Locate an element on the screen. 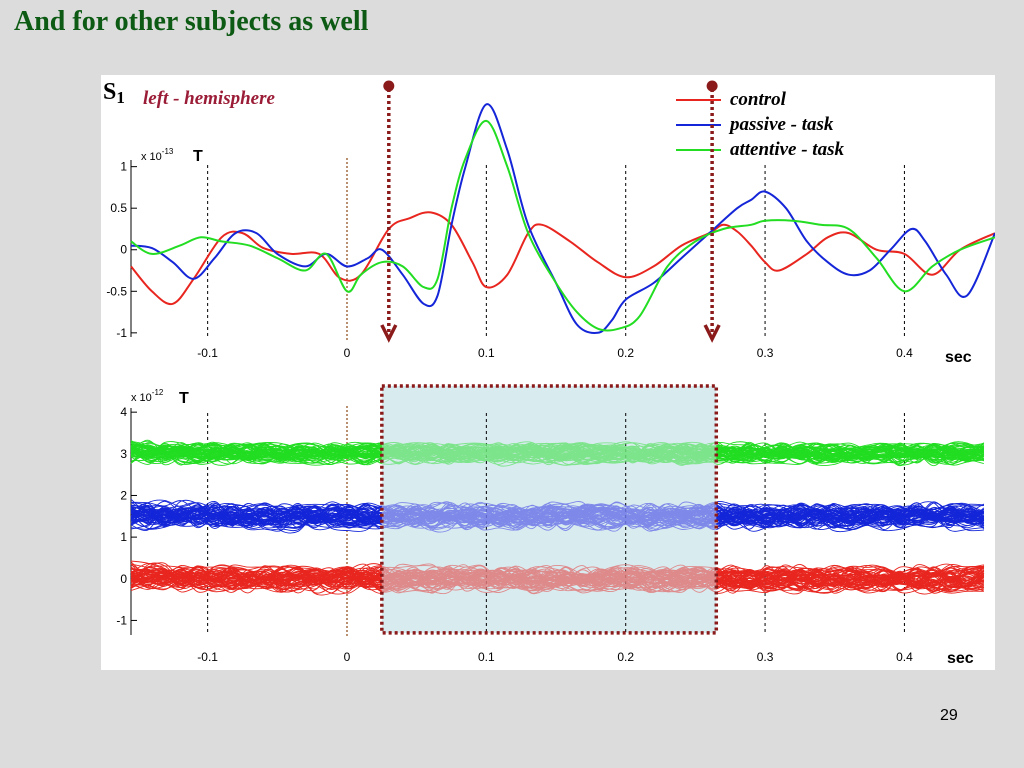  trials-window-attentive-task is located at coordinates (549, 454).